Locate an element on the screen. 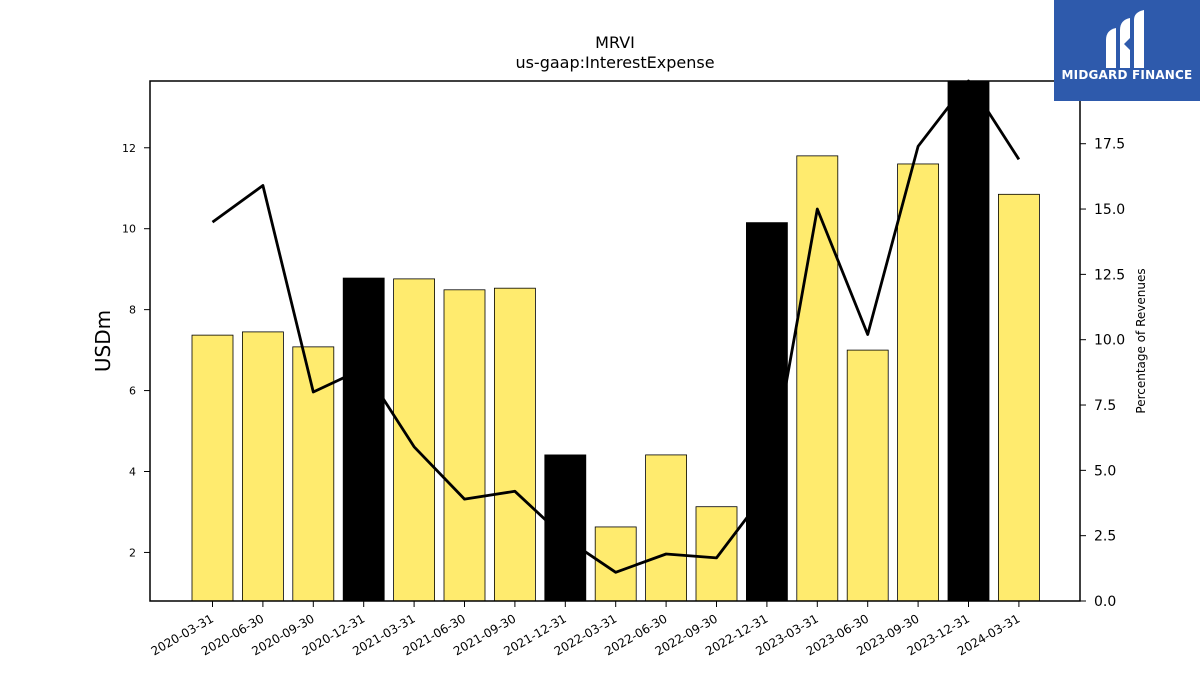 This screenshot has width=1200, height=675. y-axis-right: 0.02.55.07.510.012.515.017.520.0 is located at coordinates (1102, 340).